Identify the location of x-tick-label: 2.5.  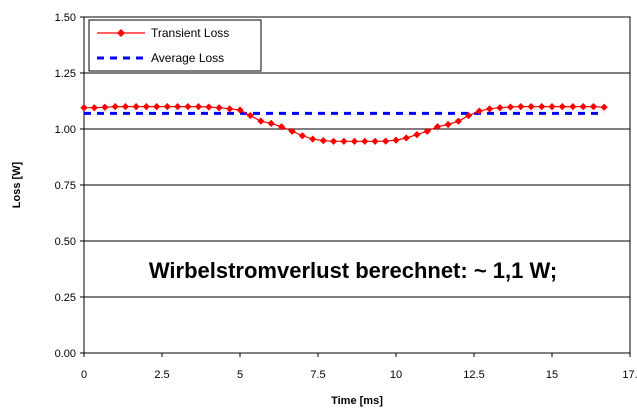
(161, 375).